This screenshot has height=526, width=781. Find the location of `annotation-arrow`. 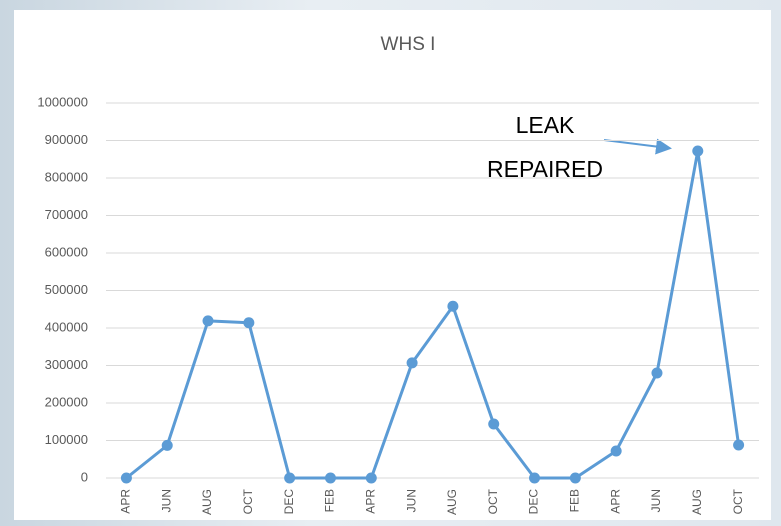

annotation-arrow is located at coordinates (637, 146).